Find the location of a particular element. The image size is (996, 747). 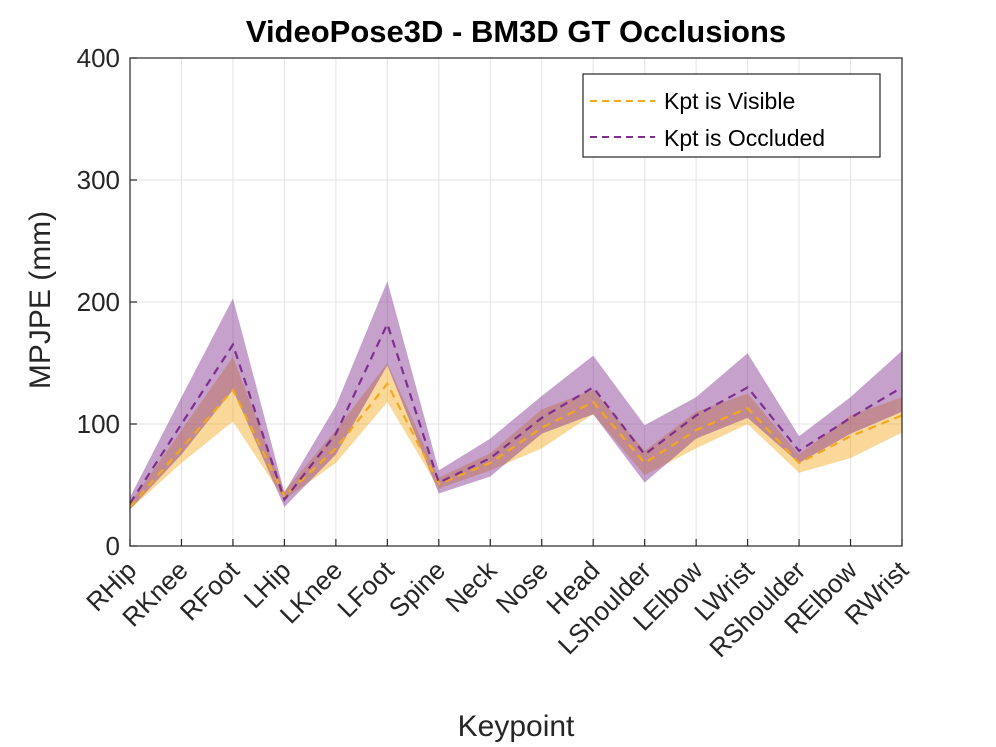

x-axis-label: Keypoint is located at coordinates (516, 726).